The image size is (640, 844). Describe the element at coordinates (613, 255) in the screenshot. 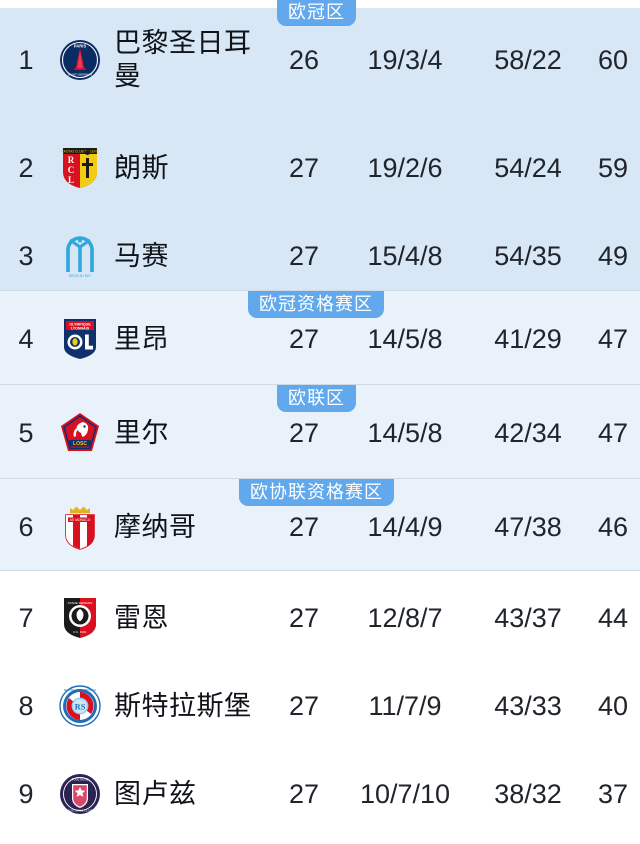

I see `row-points: 49` at that location.